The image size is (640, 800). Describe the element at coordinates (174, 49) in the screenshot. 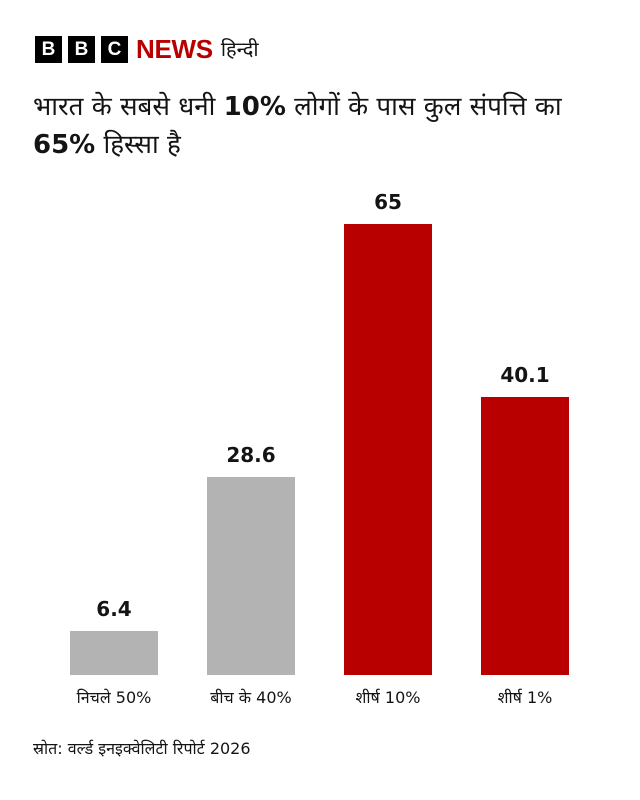

I see `logo-news-text: NEWS` at that location.